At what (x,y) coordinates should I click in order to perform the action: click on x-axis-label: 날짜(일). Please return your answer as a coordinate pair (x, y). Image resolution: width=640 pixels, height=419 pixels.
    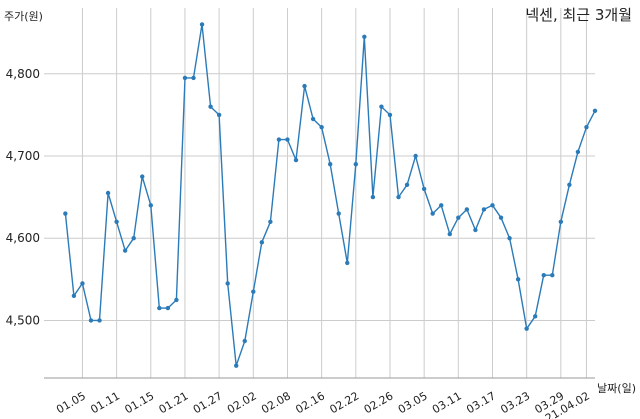
    Looking at the image, I should click on (616, 388).